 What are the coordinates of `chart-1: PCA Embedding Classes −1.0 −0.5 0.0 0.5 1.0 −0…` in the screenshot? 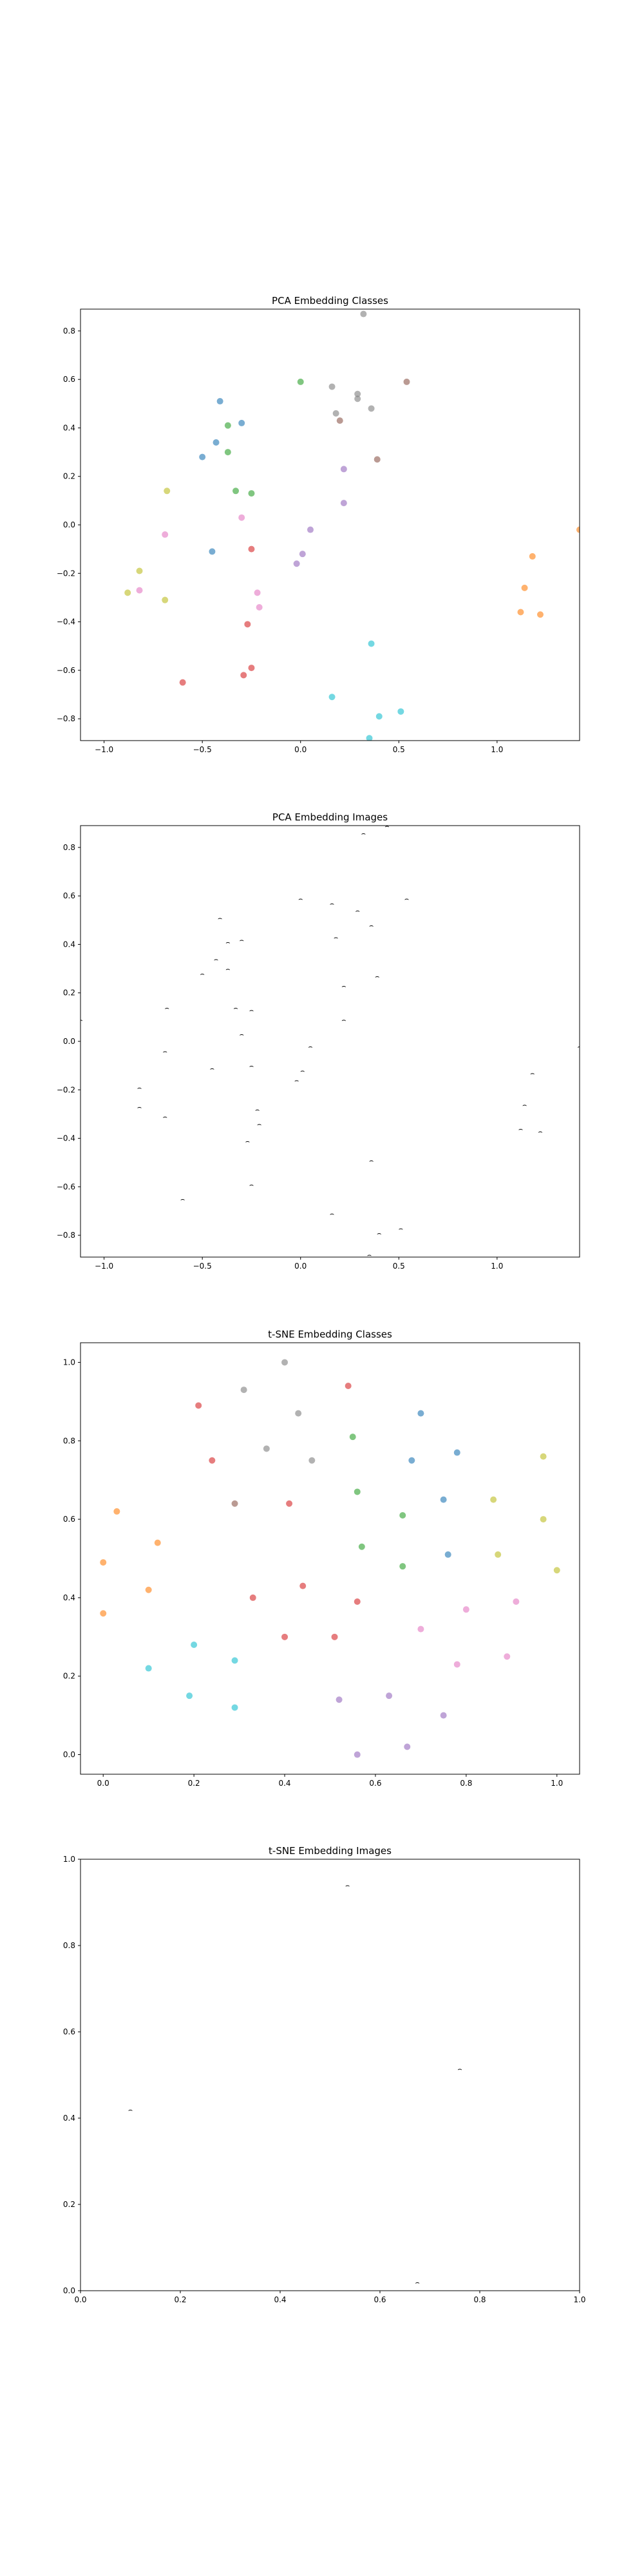 It's located at (318, 524).